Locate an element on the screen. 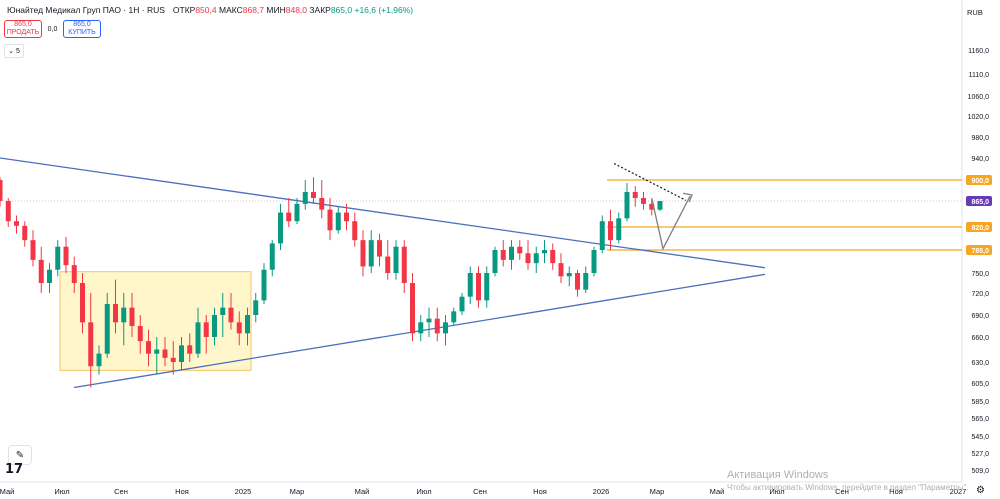 The image size is (1000, 499). low-label: МИН is located at coordinates (276, 10).